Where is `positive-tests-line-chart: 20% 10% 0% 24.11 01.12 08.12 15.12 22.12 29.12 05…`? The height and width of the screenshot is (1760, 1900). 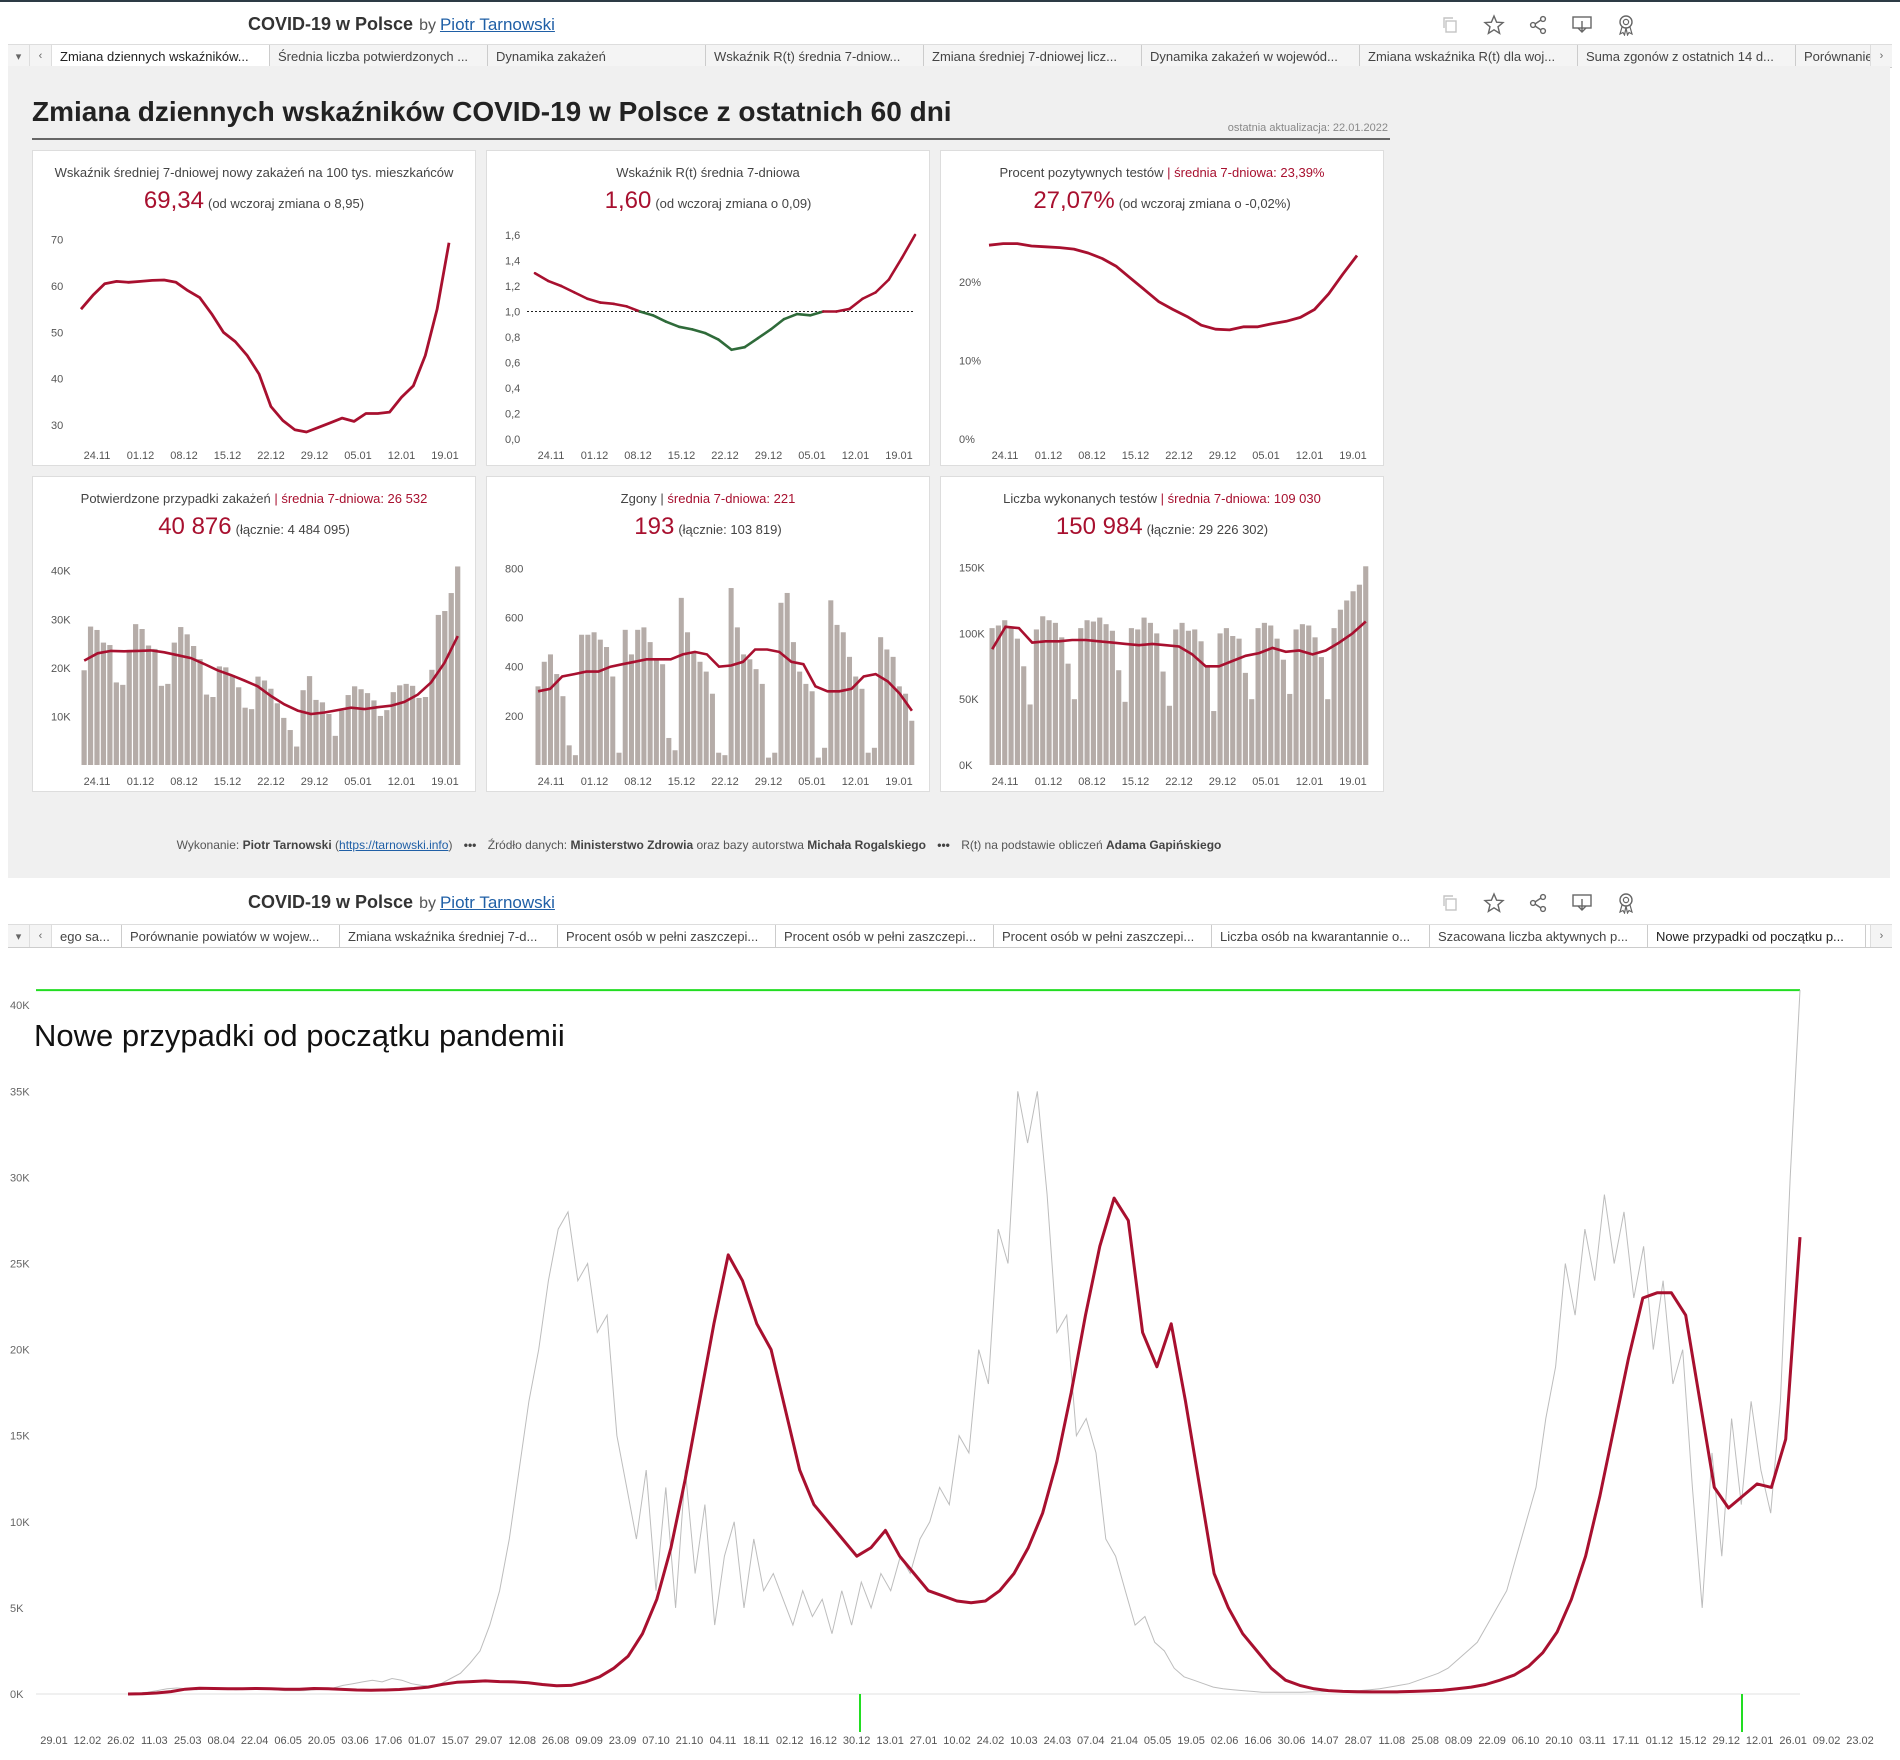 positive-tests-line-chart: 20% 10% 0% 24.11 01.12 08.12 15.12 22.12 29.12 05… is located at coordinates (1163, 345).